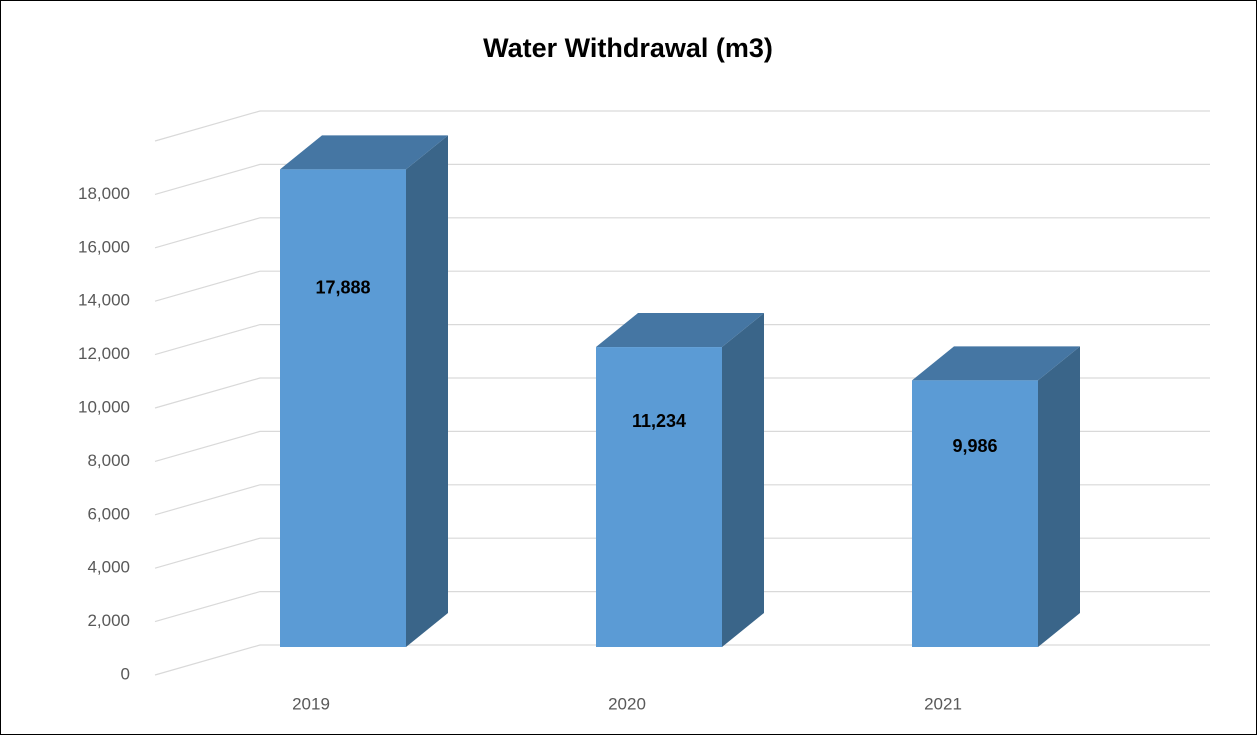 The height and width of the screenshot is (735, 1257). Describe the element at coordinates (104, 353) in the screenshot. I see `y-tick-label: 12,000` at that location.